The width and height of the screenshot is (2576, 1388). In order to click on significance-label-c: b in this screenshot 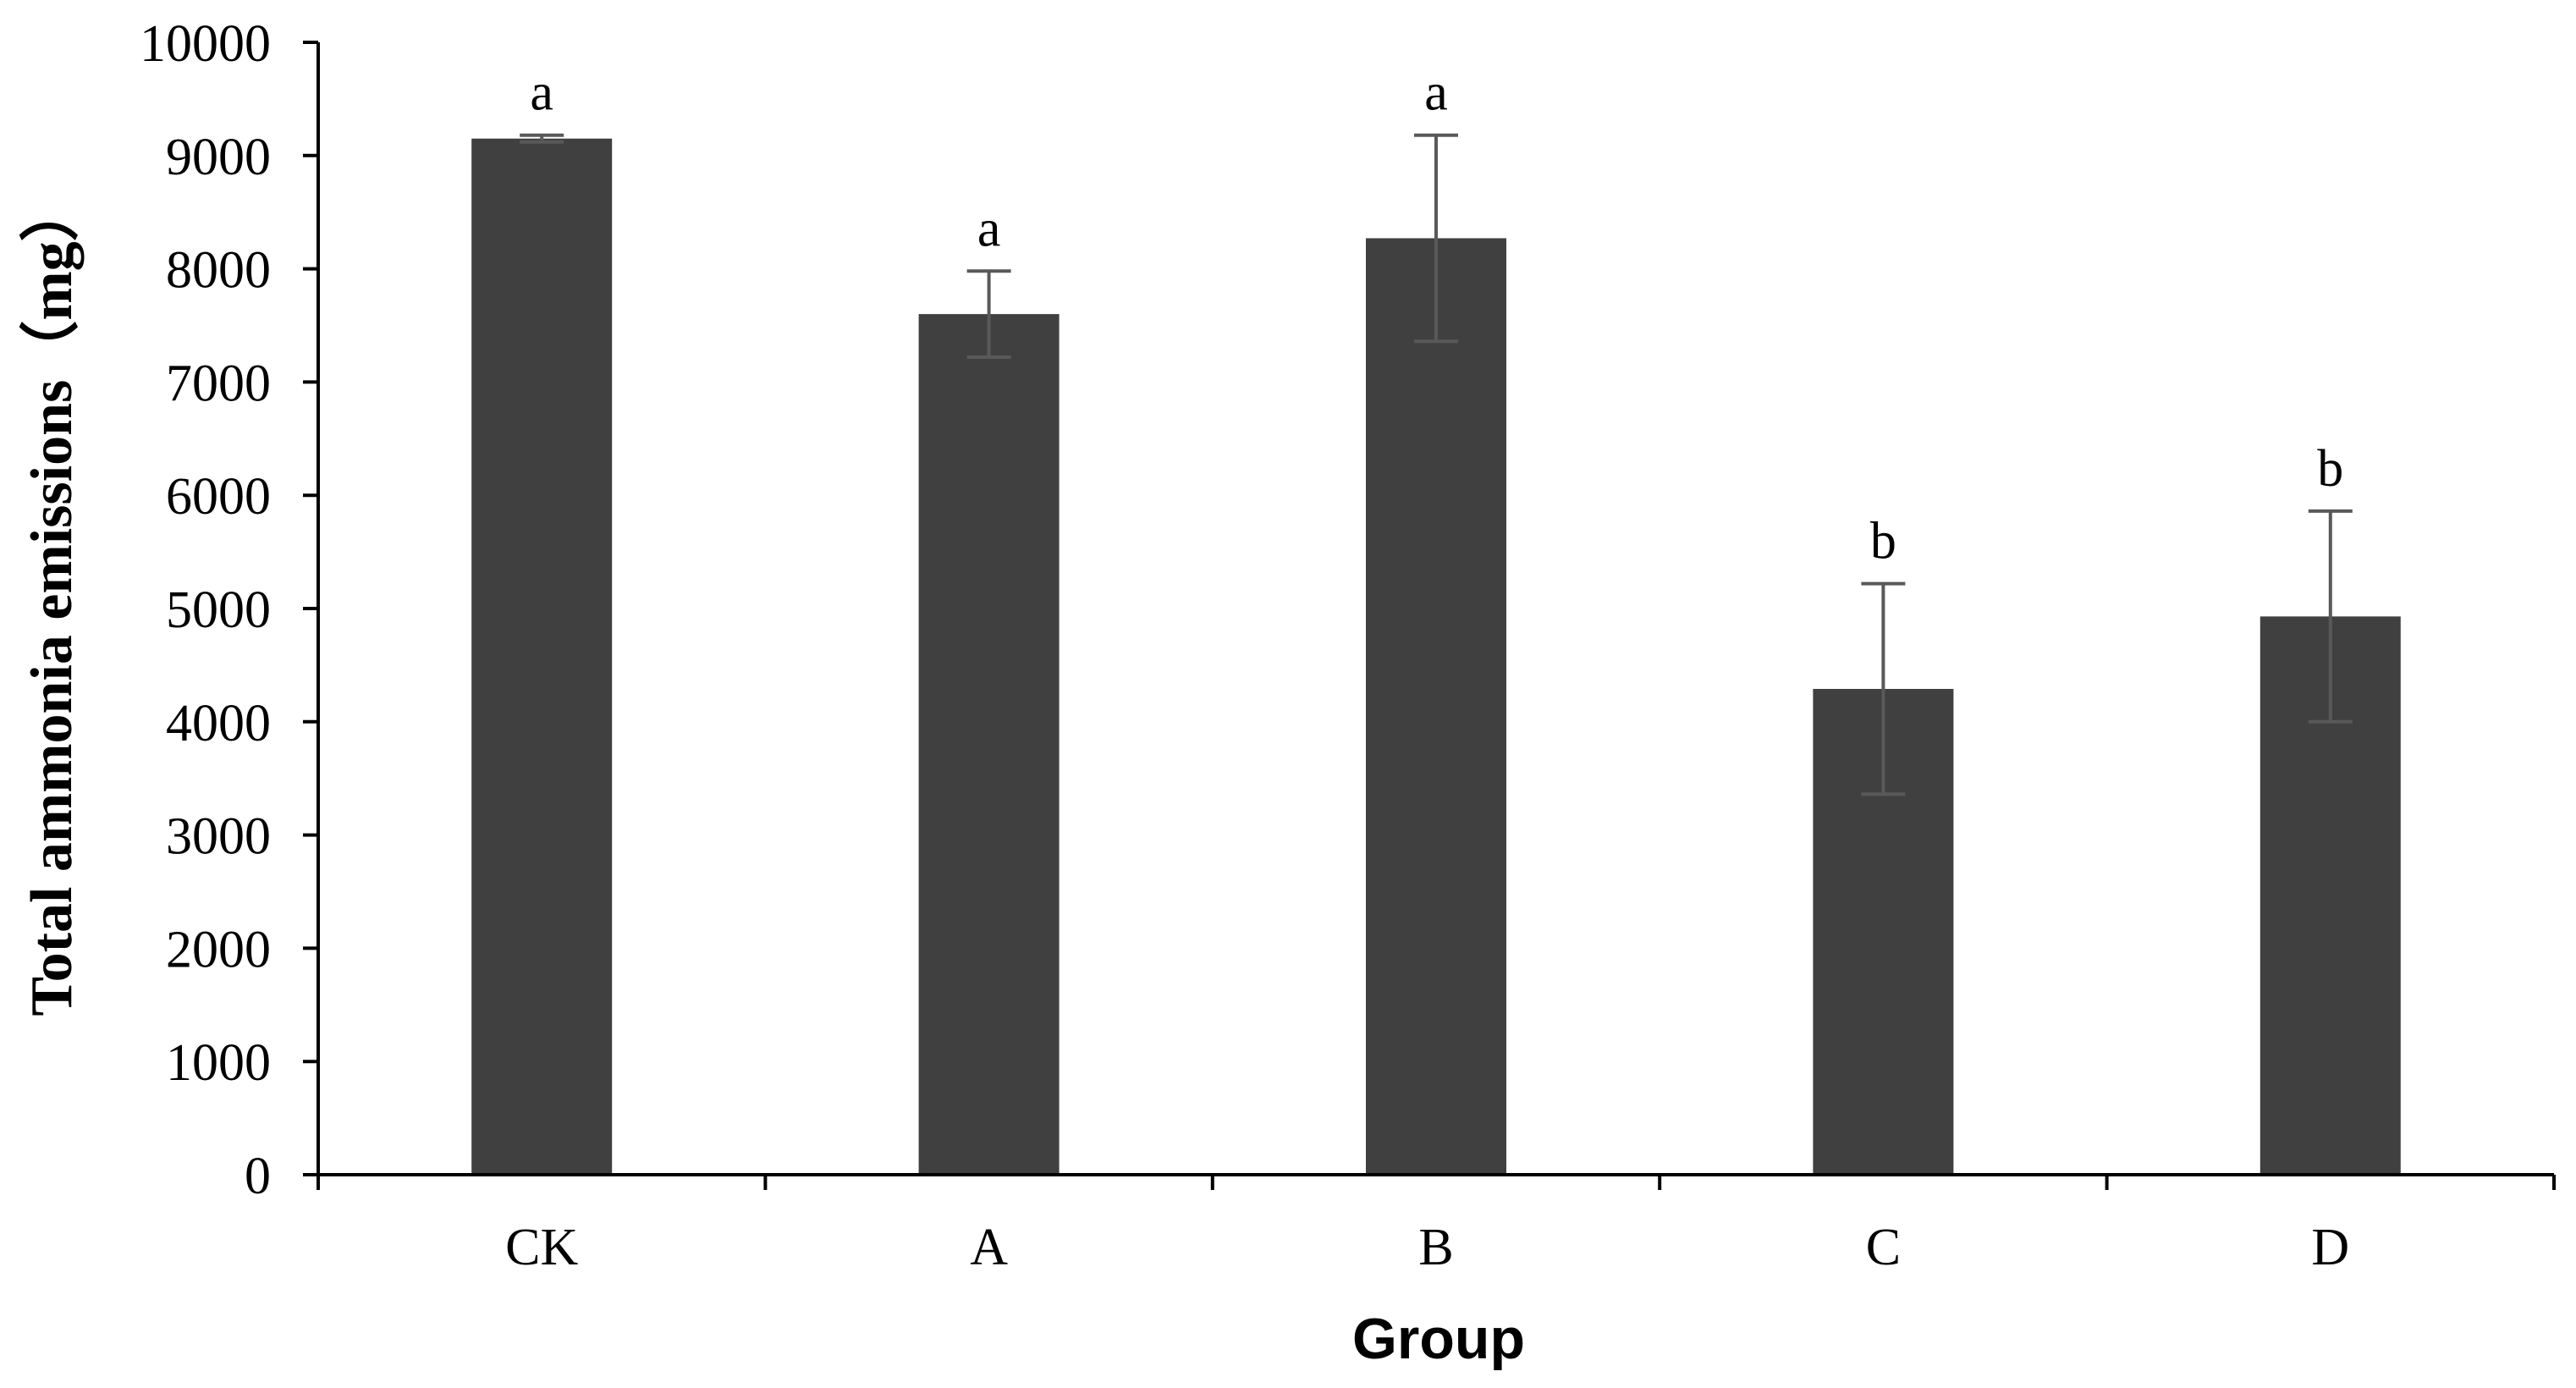, I will do `click(1883, 541)`.